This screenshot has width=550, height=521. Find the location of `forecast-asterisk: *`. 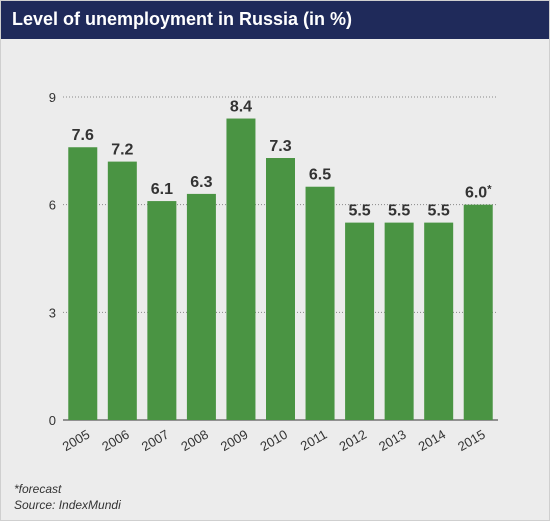

forecast-asterisk: * is located at coordinates (489, 190).